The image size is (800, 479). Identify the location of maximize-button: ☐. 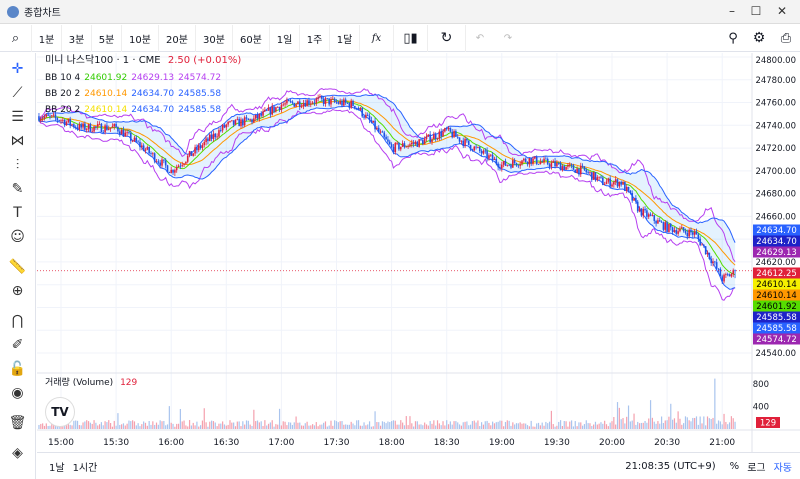
(756, 11).